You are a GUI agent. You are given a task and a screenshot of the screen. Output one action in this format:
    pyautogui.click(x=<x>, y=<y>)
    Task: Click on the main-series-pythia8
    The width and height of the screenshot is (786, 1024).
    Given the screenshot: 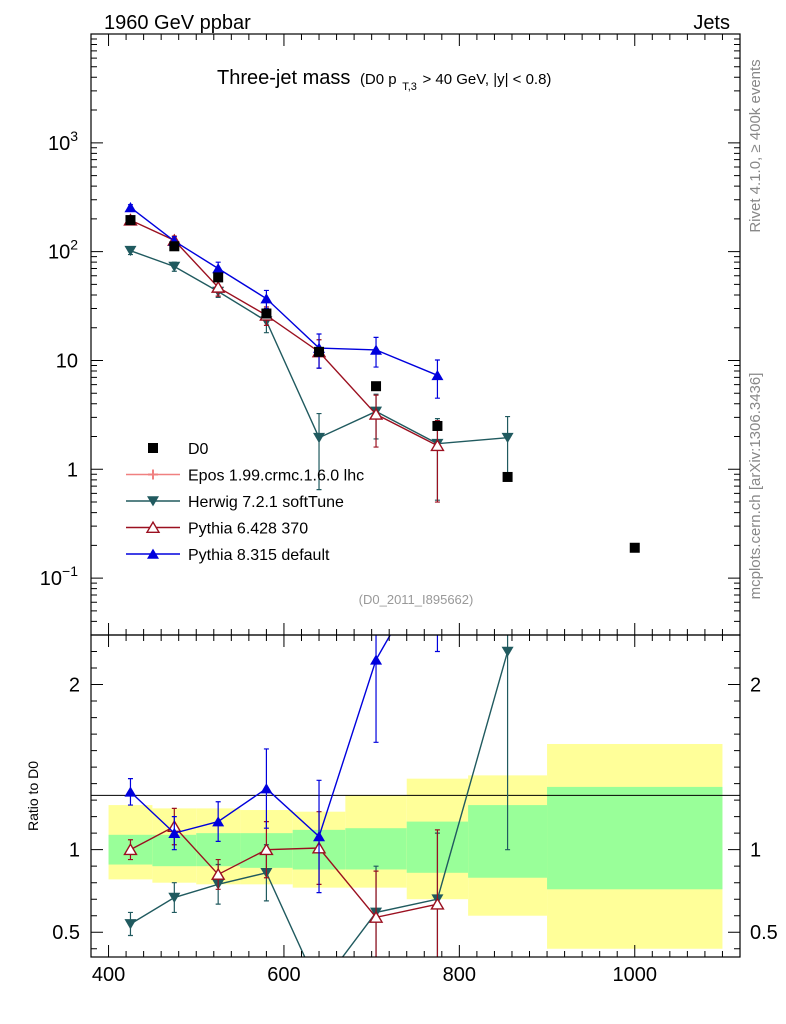 What is the action you would take?
    pyautogui.click(x=284, y=300)
    